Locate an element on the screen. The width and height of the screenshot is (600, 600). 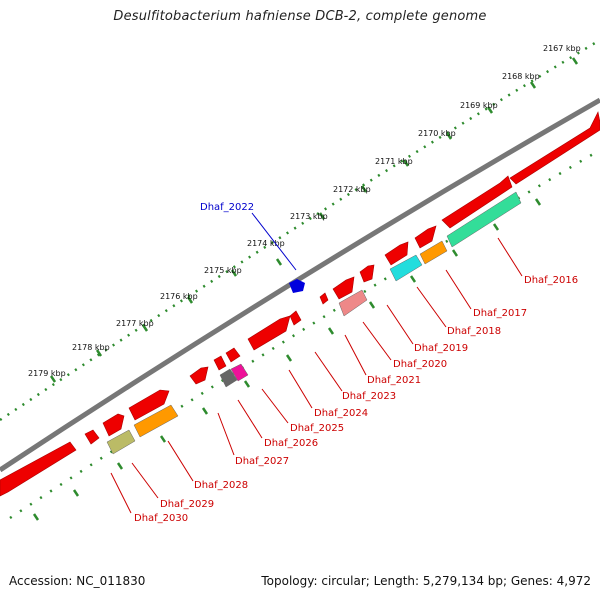
kbp-label: 2173 kbp is located at coordinates (309, 216).